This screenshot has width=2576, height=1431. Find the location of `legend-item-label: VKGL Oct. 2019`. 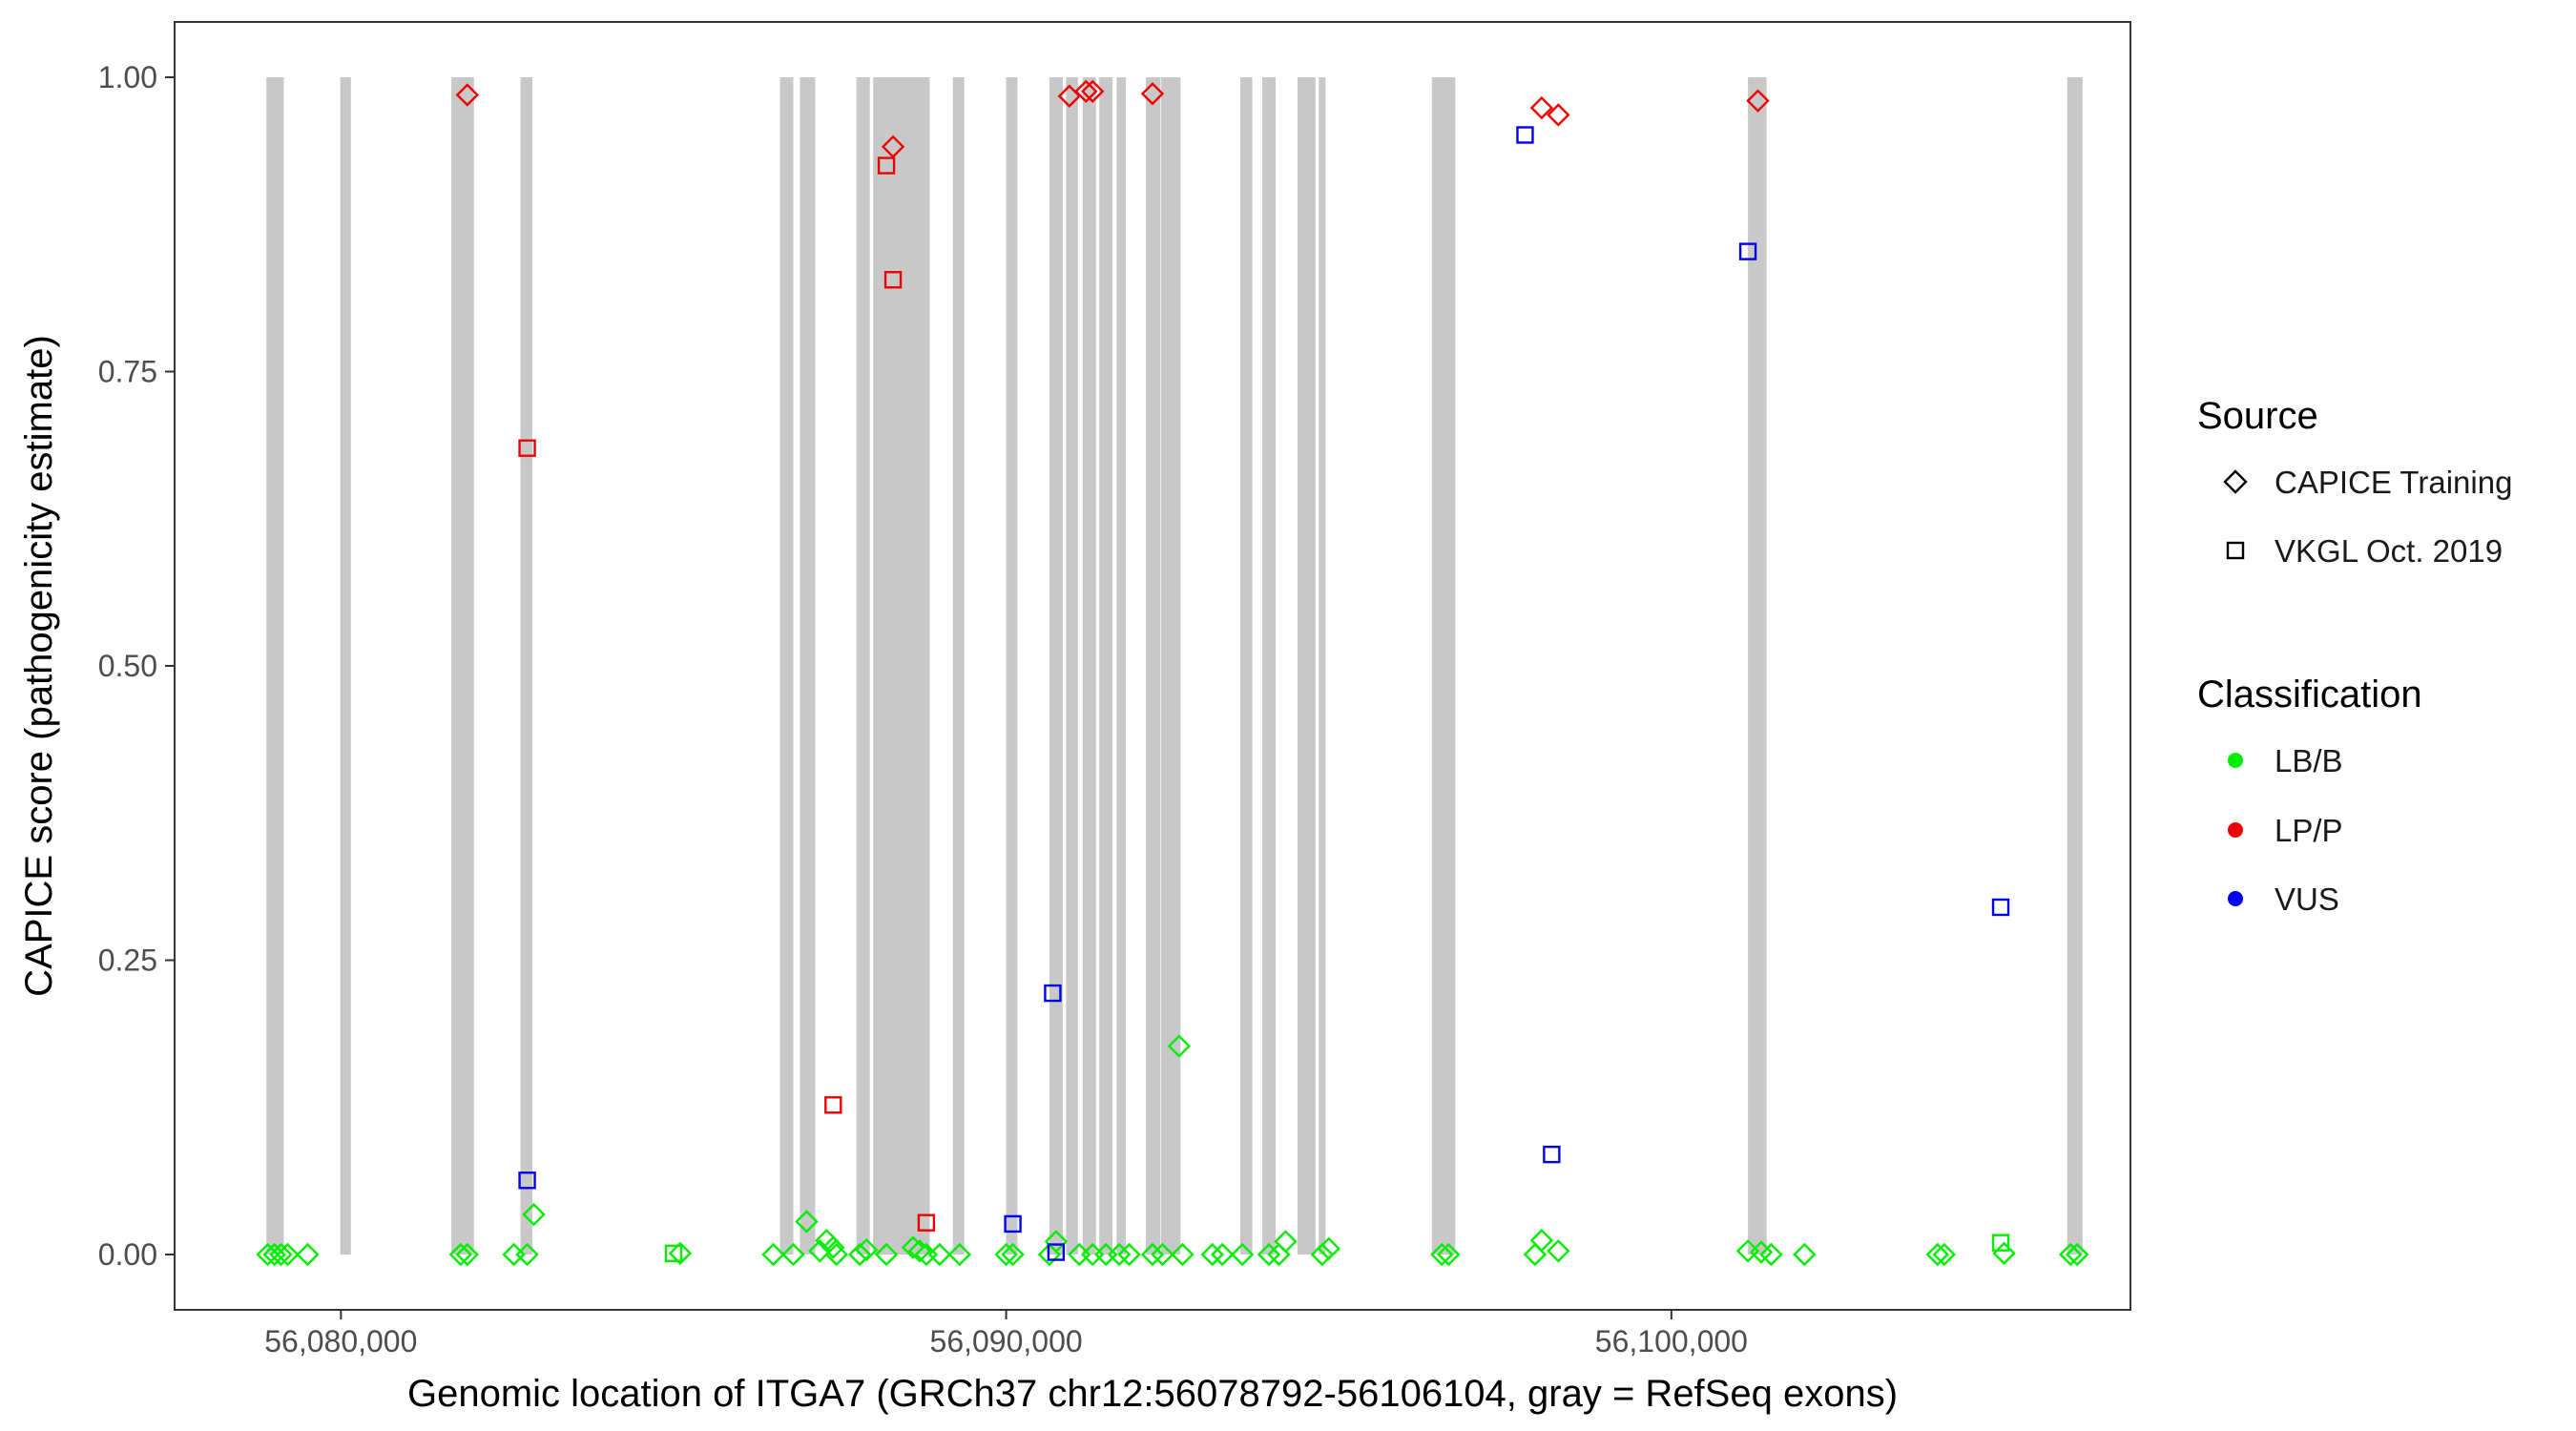

legend-item-label: VKGL Oct. 2019 is located at coordinates (2389, 551).